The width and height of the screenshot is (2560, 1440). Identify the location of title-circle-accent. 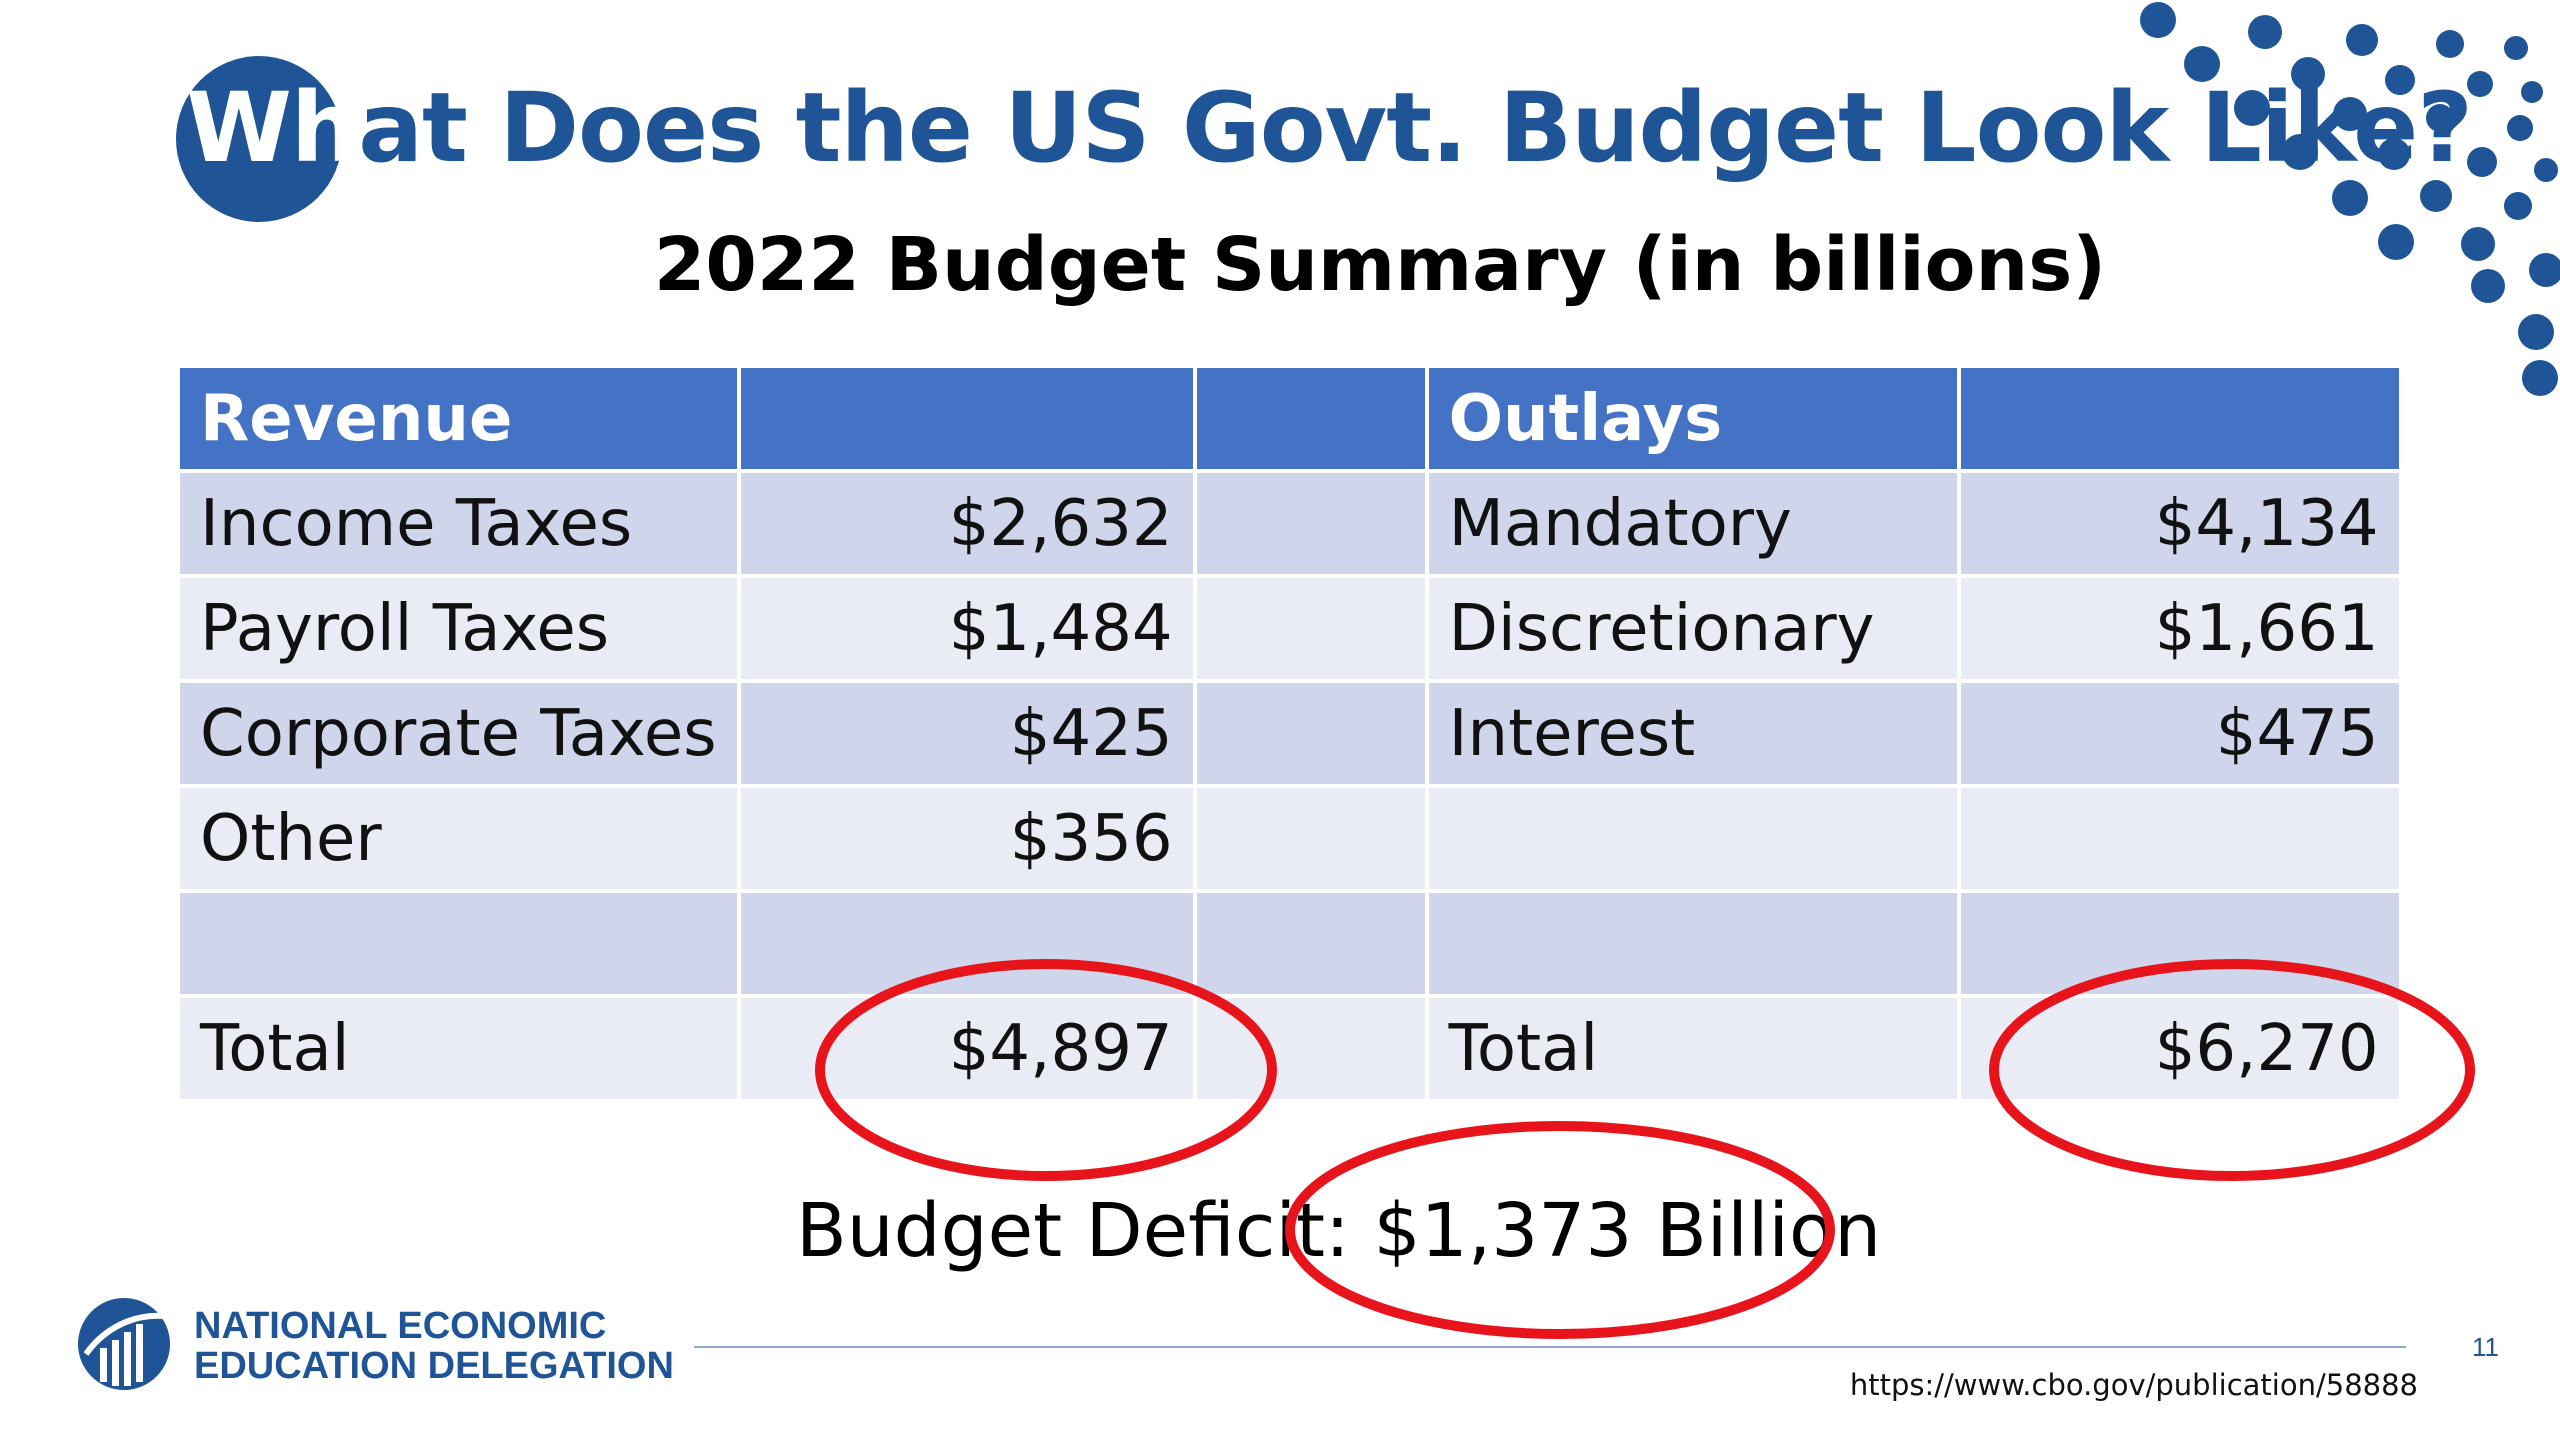
(259, 139).